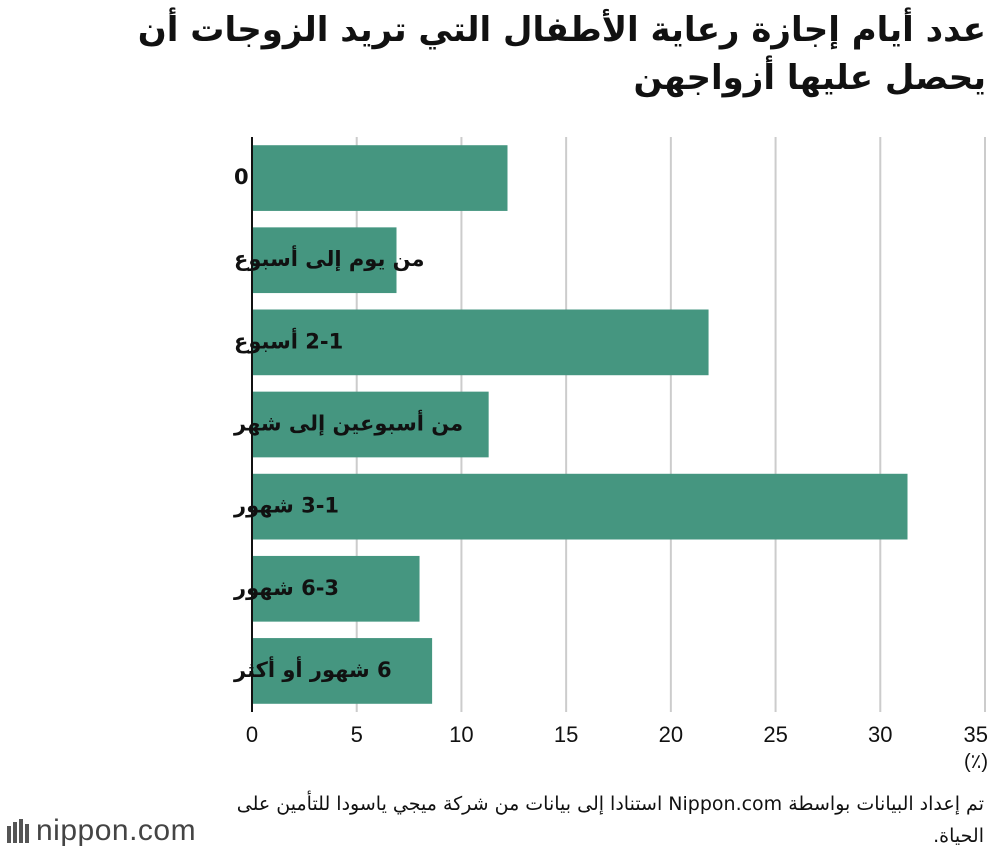 This screenshot has width=1000, height=856. What do you see at coordinates (775, 734) in the screenshot?
I see `x-tick-label: 25` at bounding box center [775, 734].